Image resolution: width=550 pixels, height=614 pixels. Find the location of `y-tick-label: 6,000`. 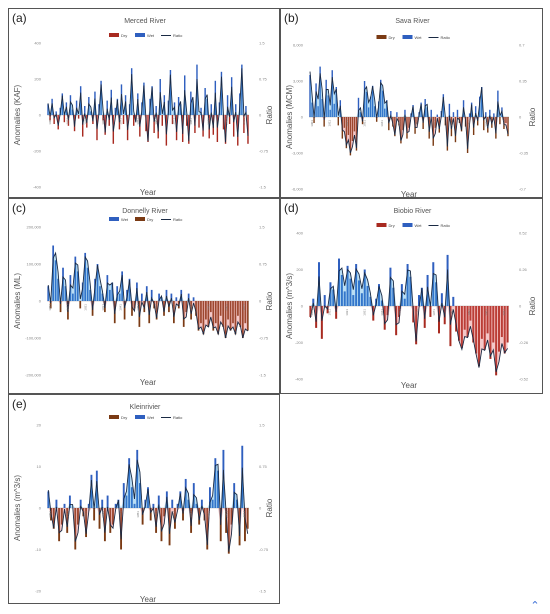

y-tick-label: 6,000 is located at coordinates (298, 45).